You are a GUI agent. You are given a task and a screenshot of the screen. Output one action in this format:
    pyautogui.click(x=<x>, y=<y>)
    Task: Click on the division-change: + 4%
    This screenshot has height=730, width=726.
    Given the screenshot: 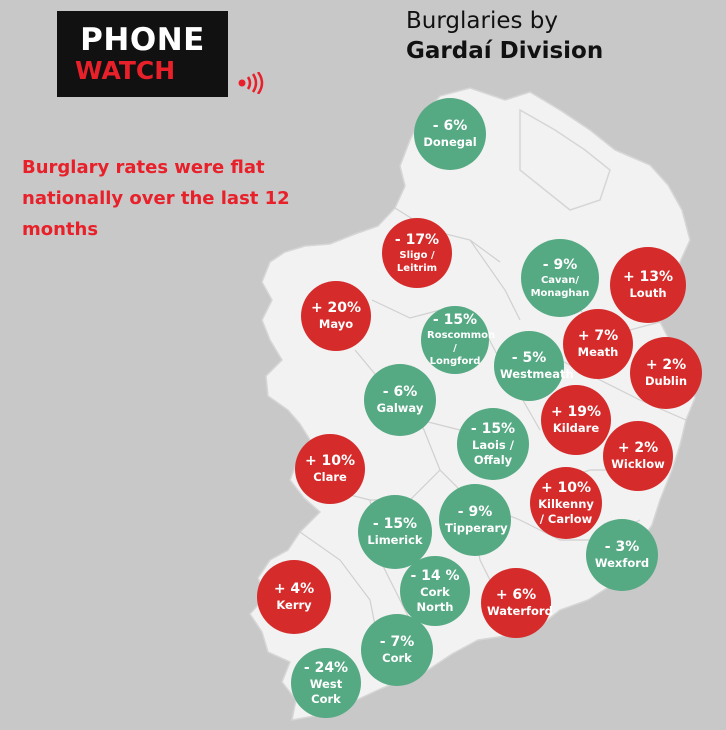 What is the action you would take?
    pyautogui.click(x=294, y=589)
    